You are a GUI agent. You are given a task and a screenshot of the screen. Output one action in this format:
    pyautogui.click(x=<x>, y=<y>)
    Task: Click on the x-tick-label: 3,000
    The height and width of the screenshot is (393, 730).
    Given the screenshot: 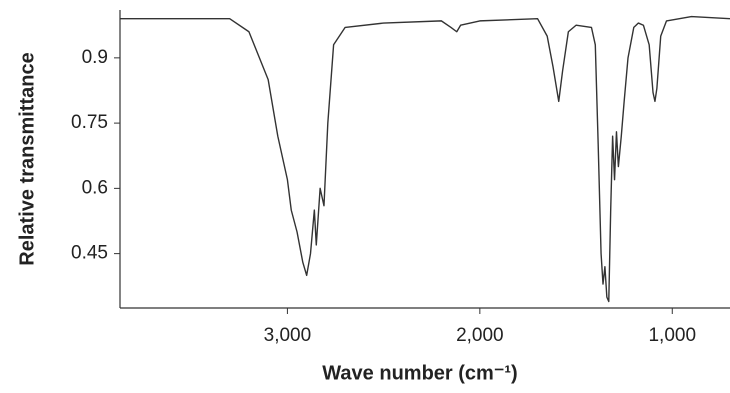 What is the action you would take?
    pyautogui.click(x=288, y=335)
    